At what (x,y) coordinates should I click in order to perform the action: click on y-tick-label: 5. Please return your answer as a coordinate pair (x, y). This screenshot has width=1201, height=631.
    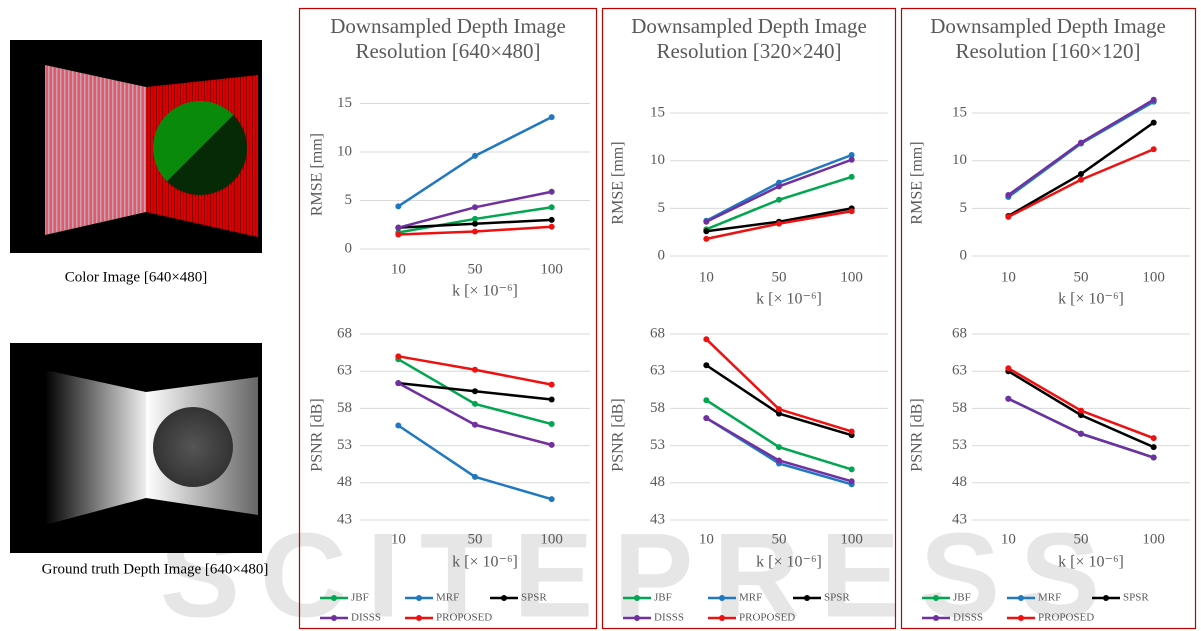
    Looking at the image, I should click on (964, 208).